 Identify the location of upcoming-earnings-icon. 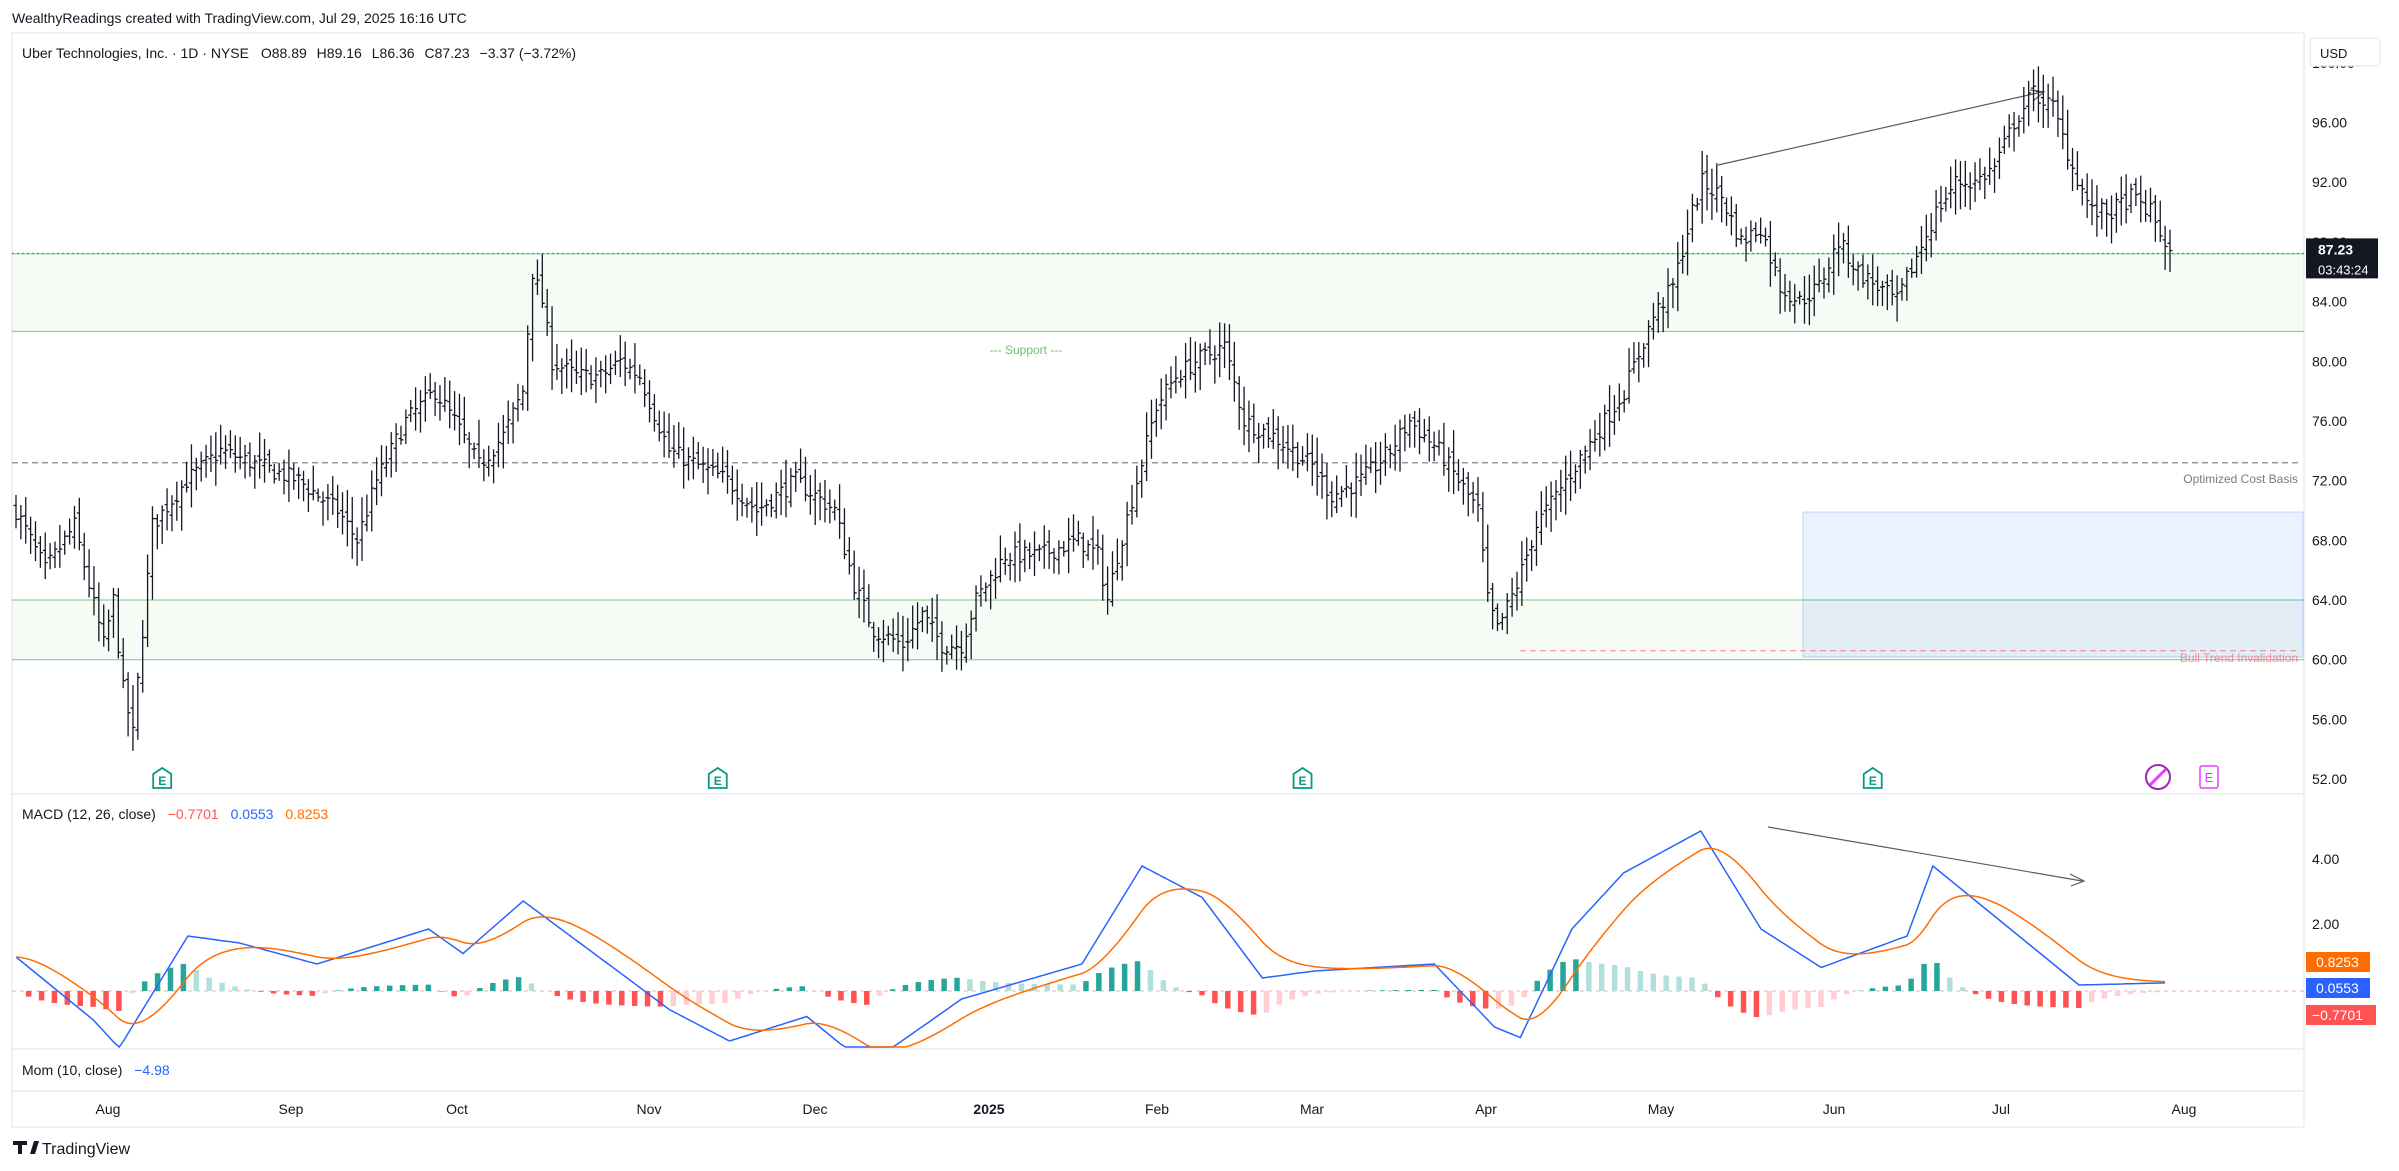
(2209, 777).